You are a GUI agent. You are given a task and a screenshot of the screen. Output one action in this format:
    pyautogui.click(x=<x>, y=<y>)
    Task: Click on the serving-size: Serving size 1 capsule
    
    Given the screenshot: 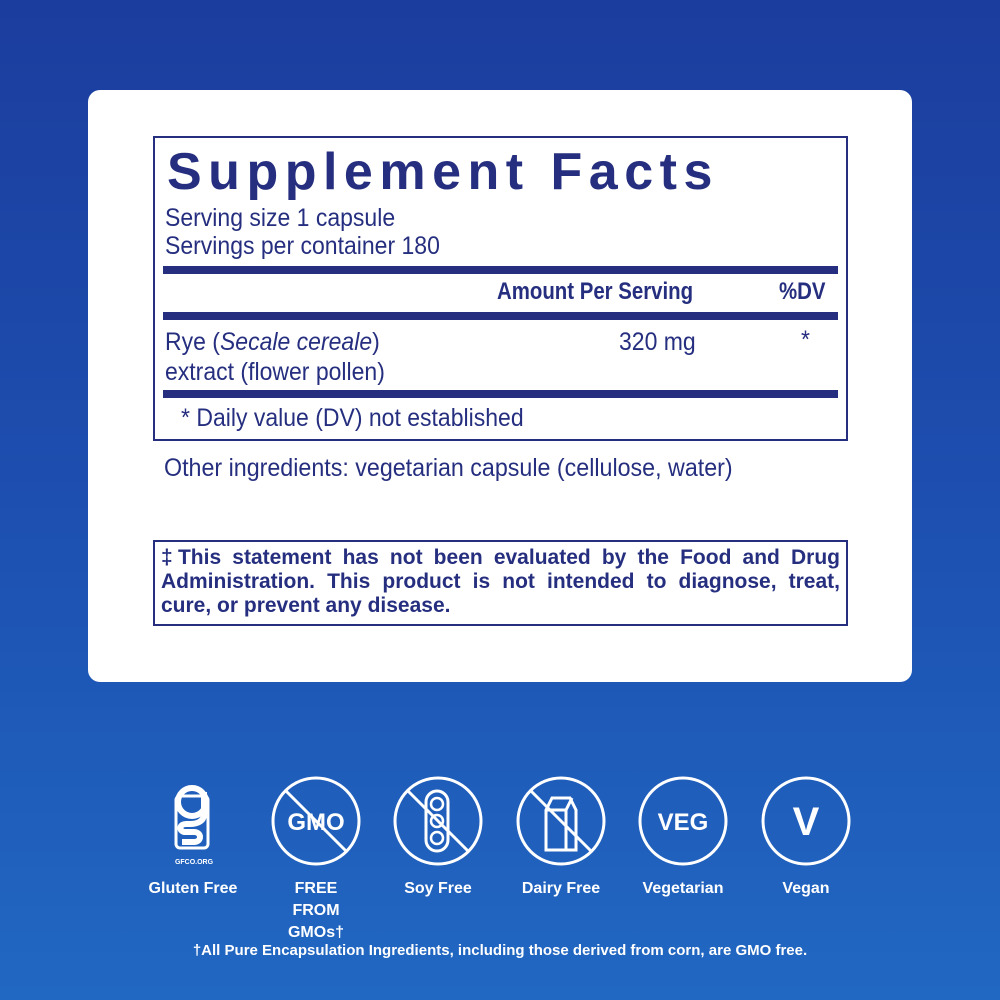 What is the action you would take?
    pyautogui.click(x=280, y=218)
    